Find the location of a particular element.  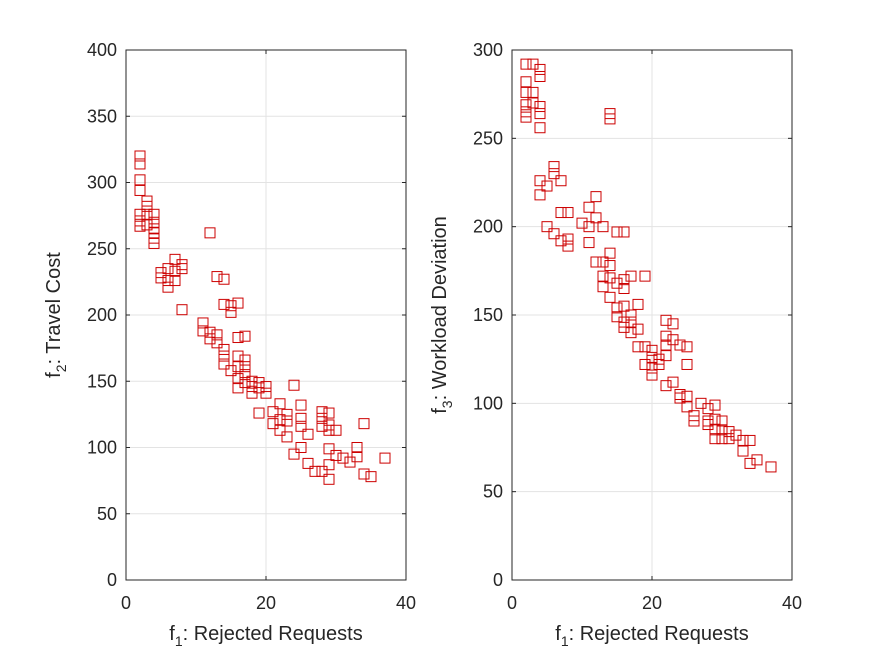

y-tick-label: 100 is located at coordinates (488, 403).